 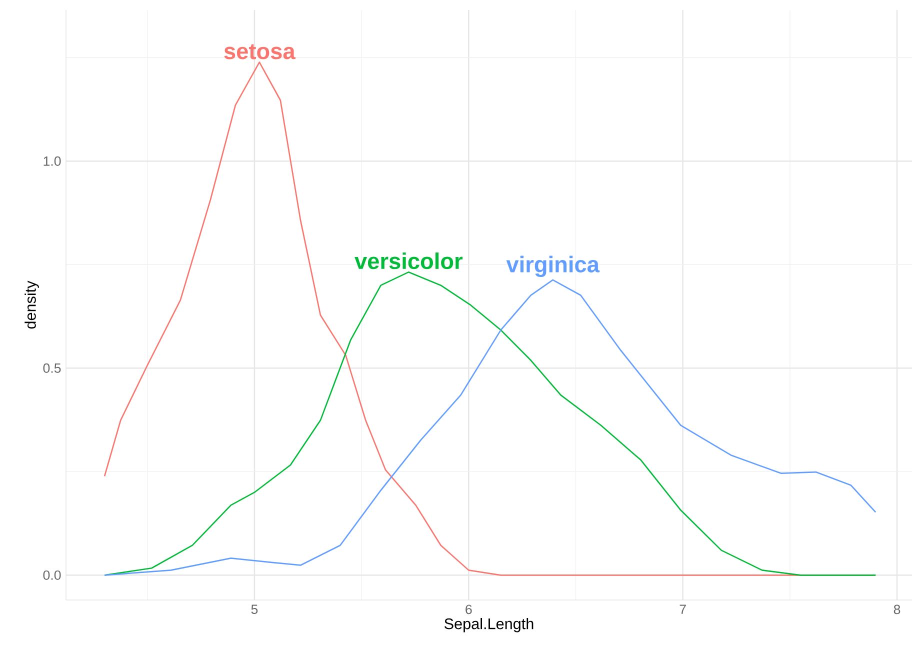 What do you see at coordinates (52, 161) in the screenshot?
I see `y-tick-label: 1.0` at bounding box center [52, 161].